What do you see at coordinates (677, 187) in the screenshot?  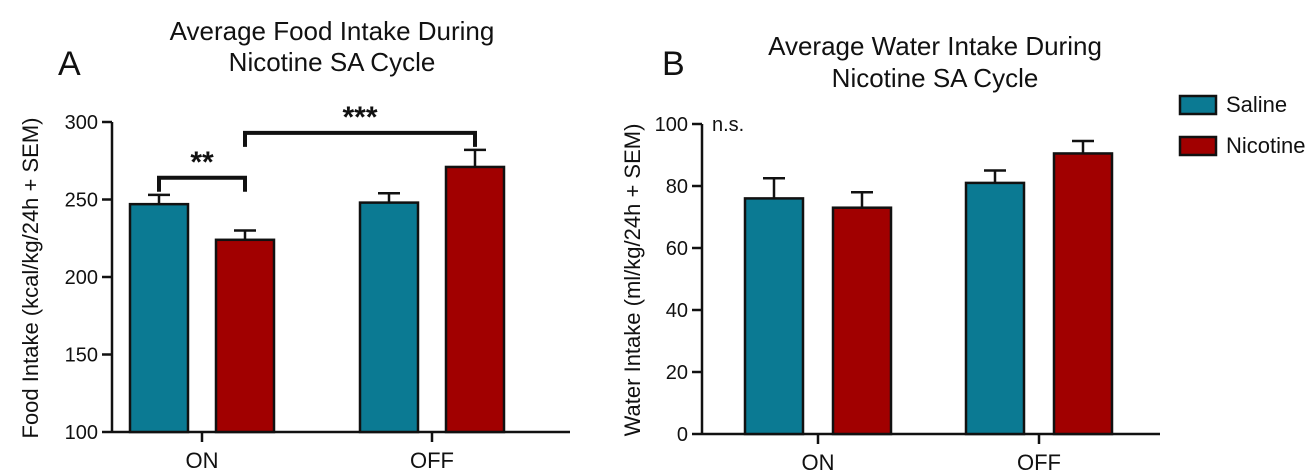 I see `panel-b-y-tick-label: 80` at bounding box center [677, 187].